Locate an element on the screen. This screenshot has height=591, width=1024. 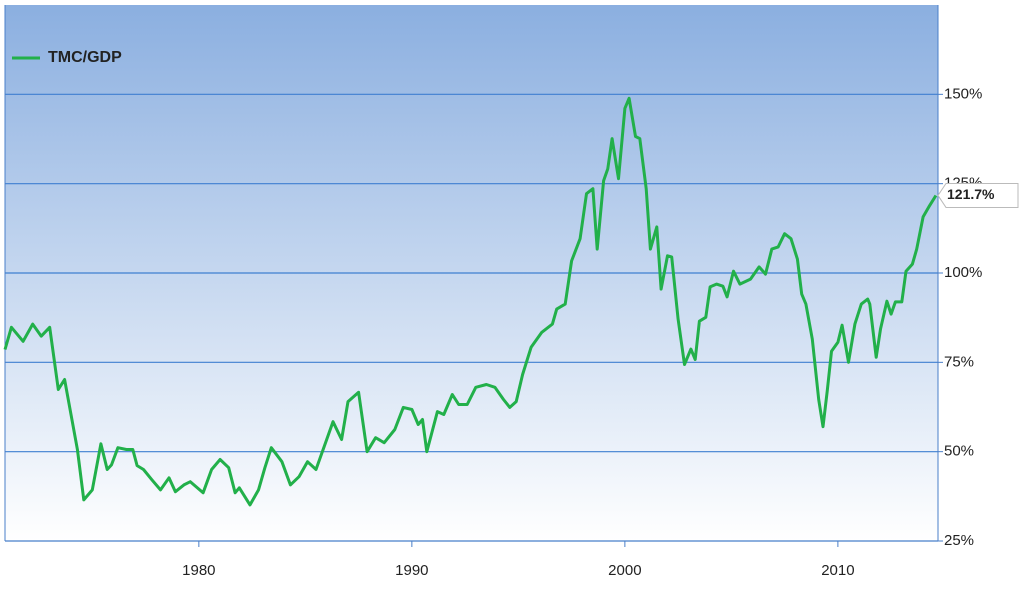
x-tick-label: 1980 is located at coordinates (198, 570).